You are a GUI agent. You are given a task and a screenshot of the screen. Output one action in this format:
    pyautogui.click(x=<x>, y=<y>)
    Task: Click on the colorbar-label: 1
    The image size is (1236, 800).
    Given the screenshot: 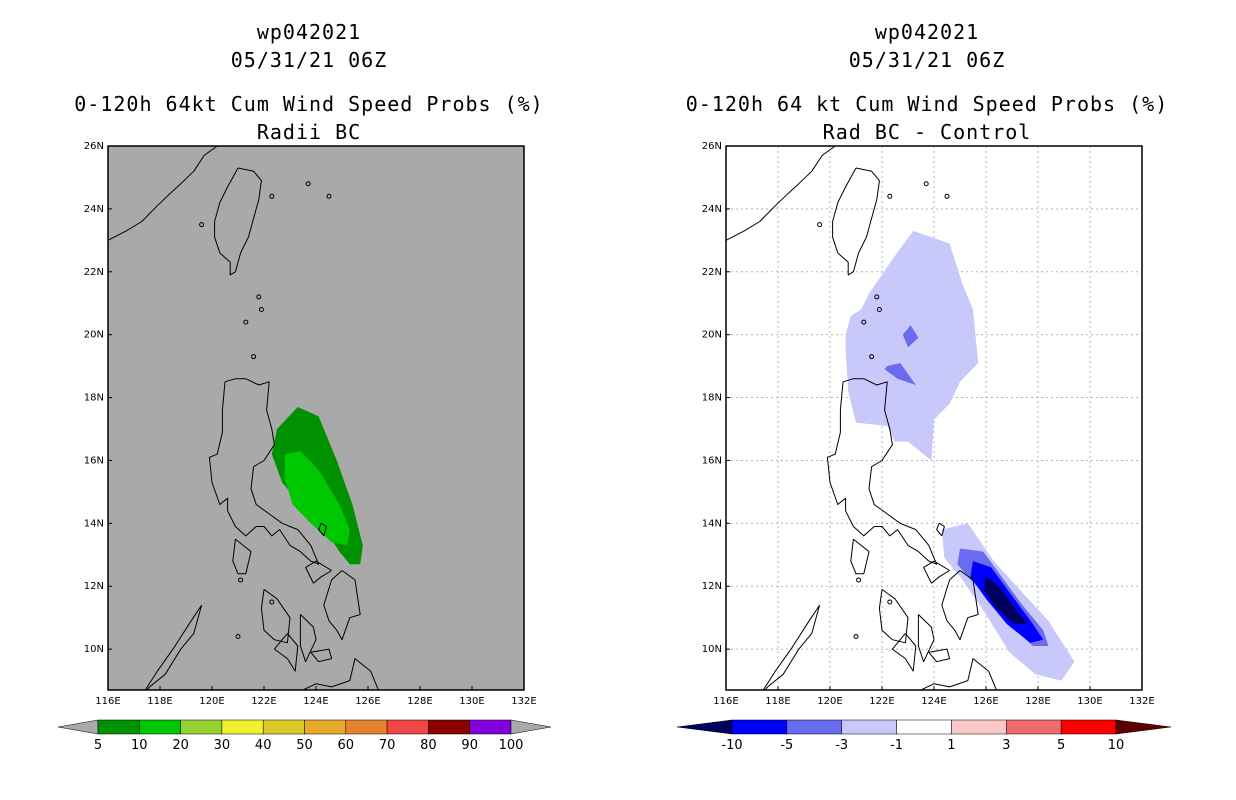 What is the action you would take?
    pyautogui.click(x=951, y=745)
    